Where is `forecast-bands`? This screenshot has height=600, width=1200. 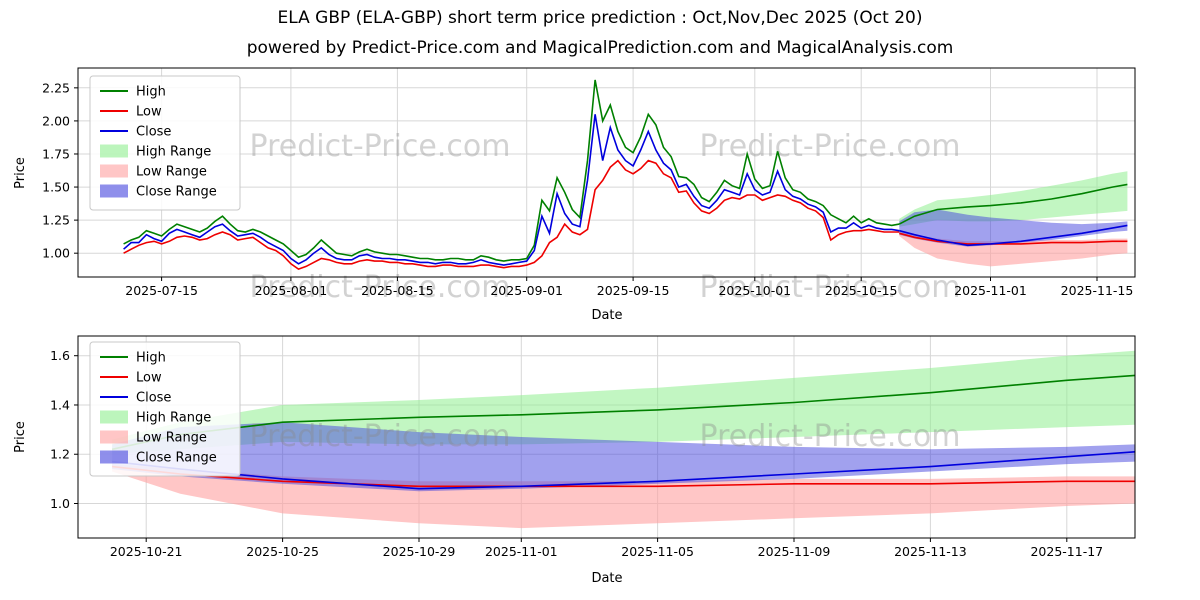
forecast-bands is located at coordinates (1013, 219).